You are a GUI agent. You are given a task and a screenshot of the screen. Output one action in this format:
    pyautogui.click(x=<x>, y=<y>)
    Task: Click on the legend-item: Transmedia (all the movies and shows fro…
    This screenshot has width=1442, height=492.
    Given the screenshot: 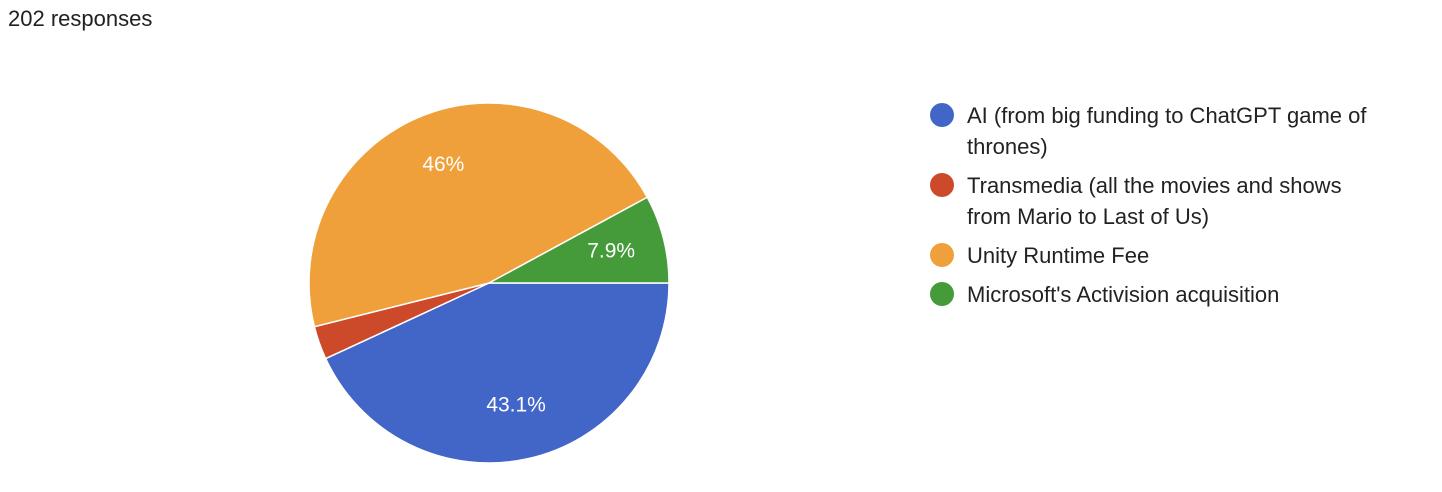 What is the action you would take?
    pyautogui.click(x=1155, y=201)
    